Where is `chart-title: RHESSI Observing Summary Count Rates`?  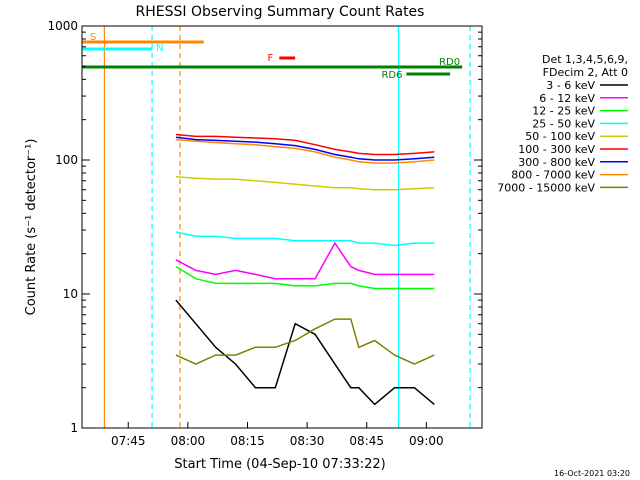 chart-title: RHESSI Observing Summary Count Rates is located at coordinates (280, 12).